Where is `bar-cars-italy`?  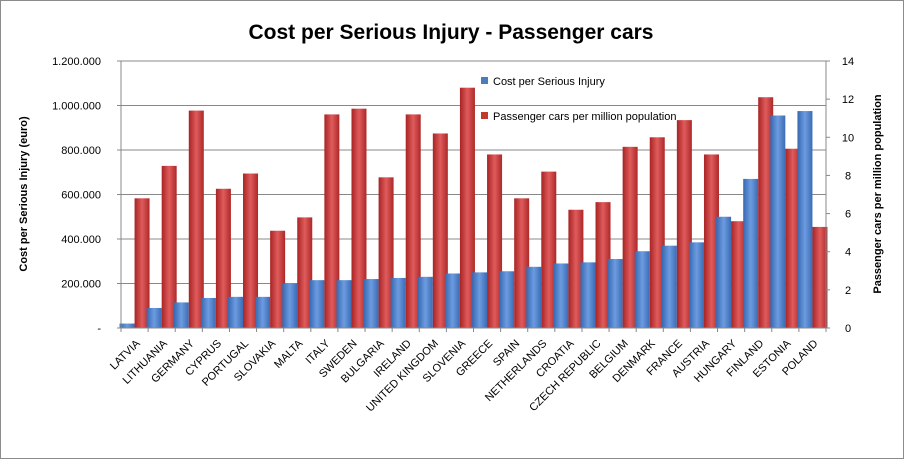 bar-cars-italy is located at coordinates (332, 221).